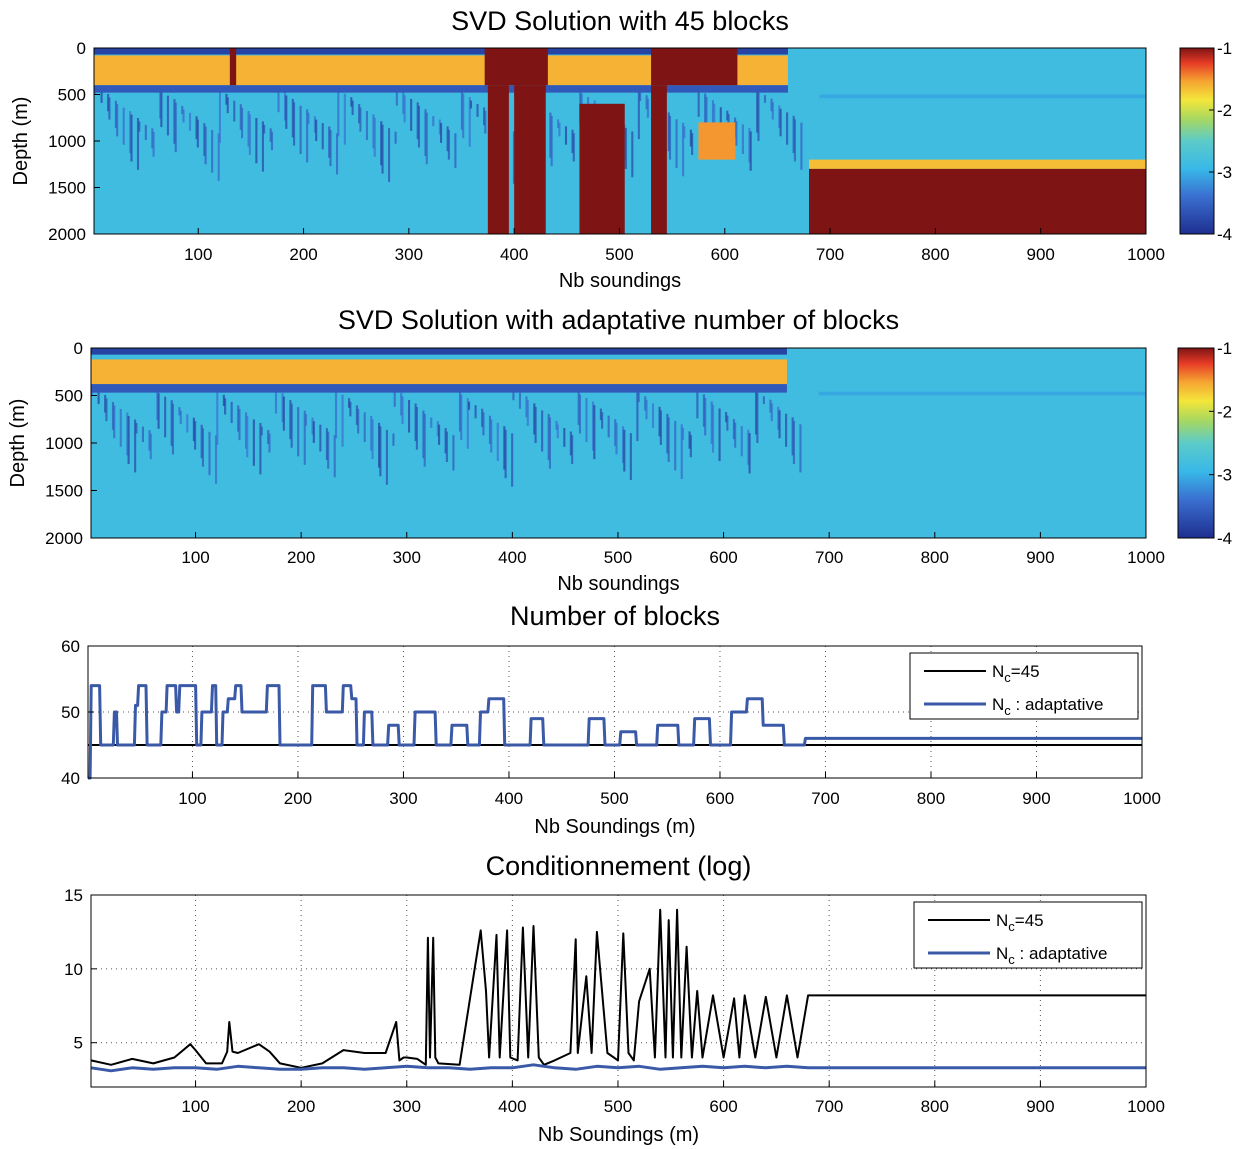 The image size is (1259, 1149). I want to click on y-tick-label: 1500, so click(64, 491).